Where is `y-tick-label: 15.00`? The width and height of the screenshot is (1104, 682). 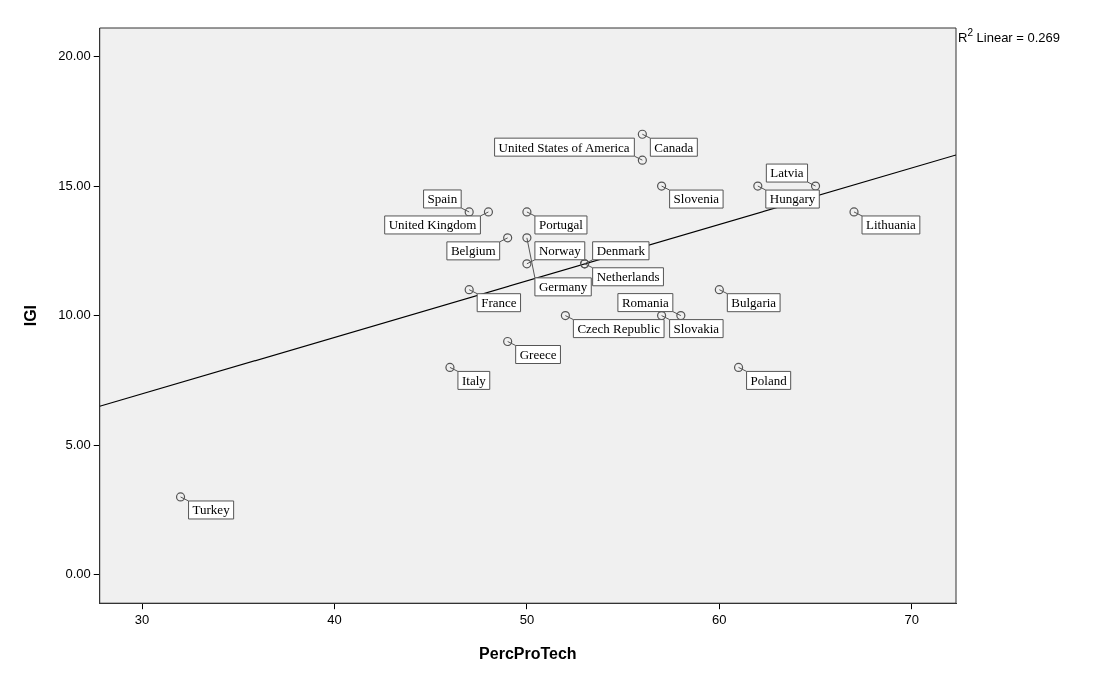
y-tick-label: 15.00 is located at coordinates (74, 185).